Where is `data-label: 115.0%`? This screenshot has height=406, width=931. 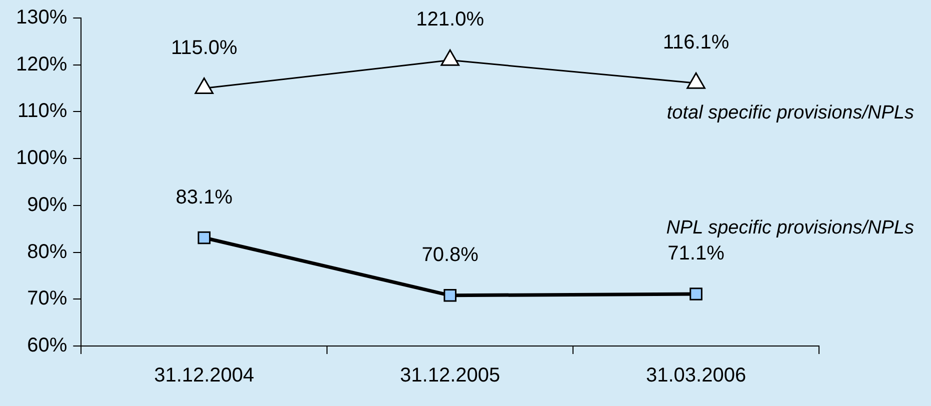 data-label: 115.0% is located at coordinates (204, 47).